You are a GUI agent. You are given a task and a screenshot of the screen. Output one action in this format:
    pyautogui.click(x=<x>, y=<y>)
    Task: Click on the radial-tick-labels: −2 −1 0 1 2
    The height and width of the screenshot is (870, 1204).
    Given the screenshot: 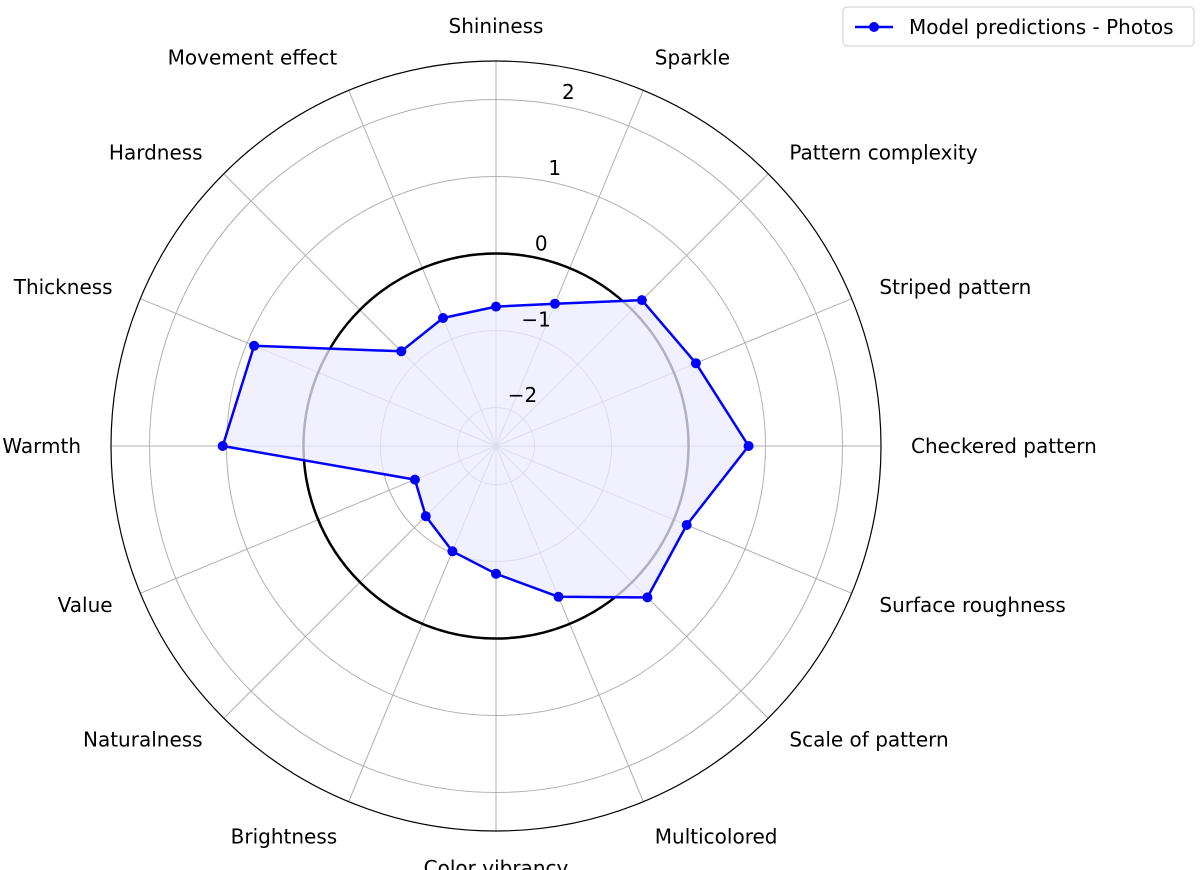 What is the action you would take?
    pyautogui.click(x=541, y=243)
    